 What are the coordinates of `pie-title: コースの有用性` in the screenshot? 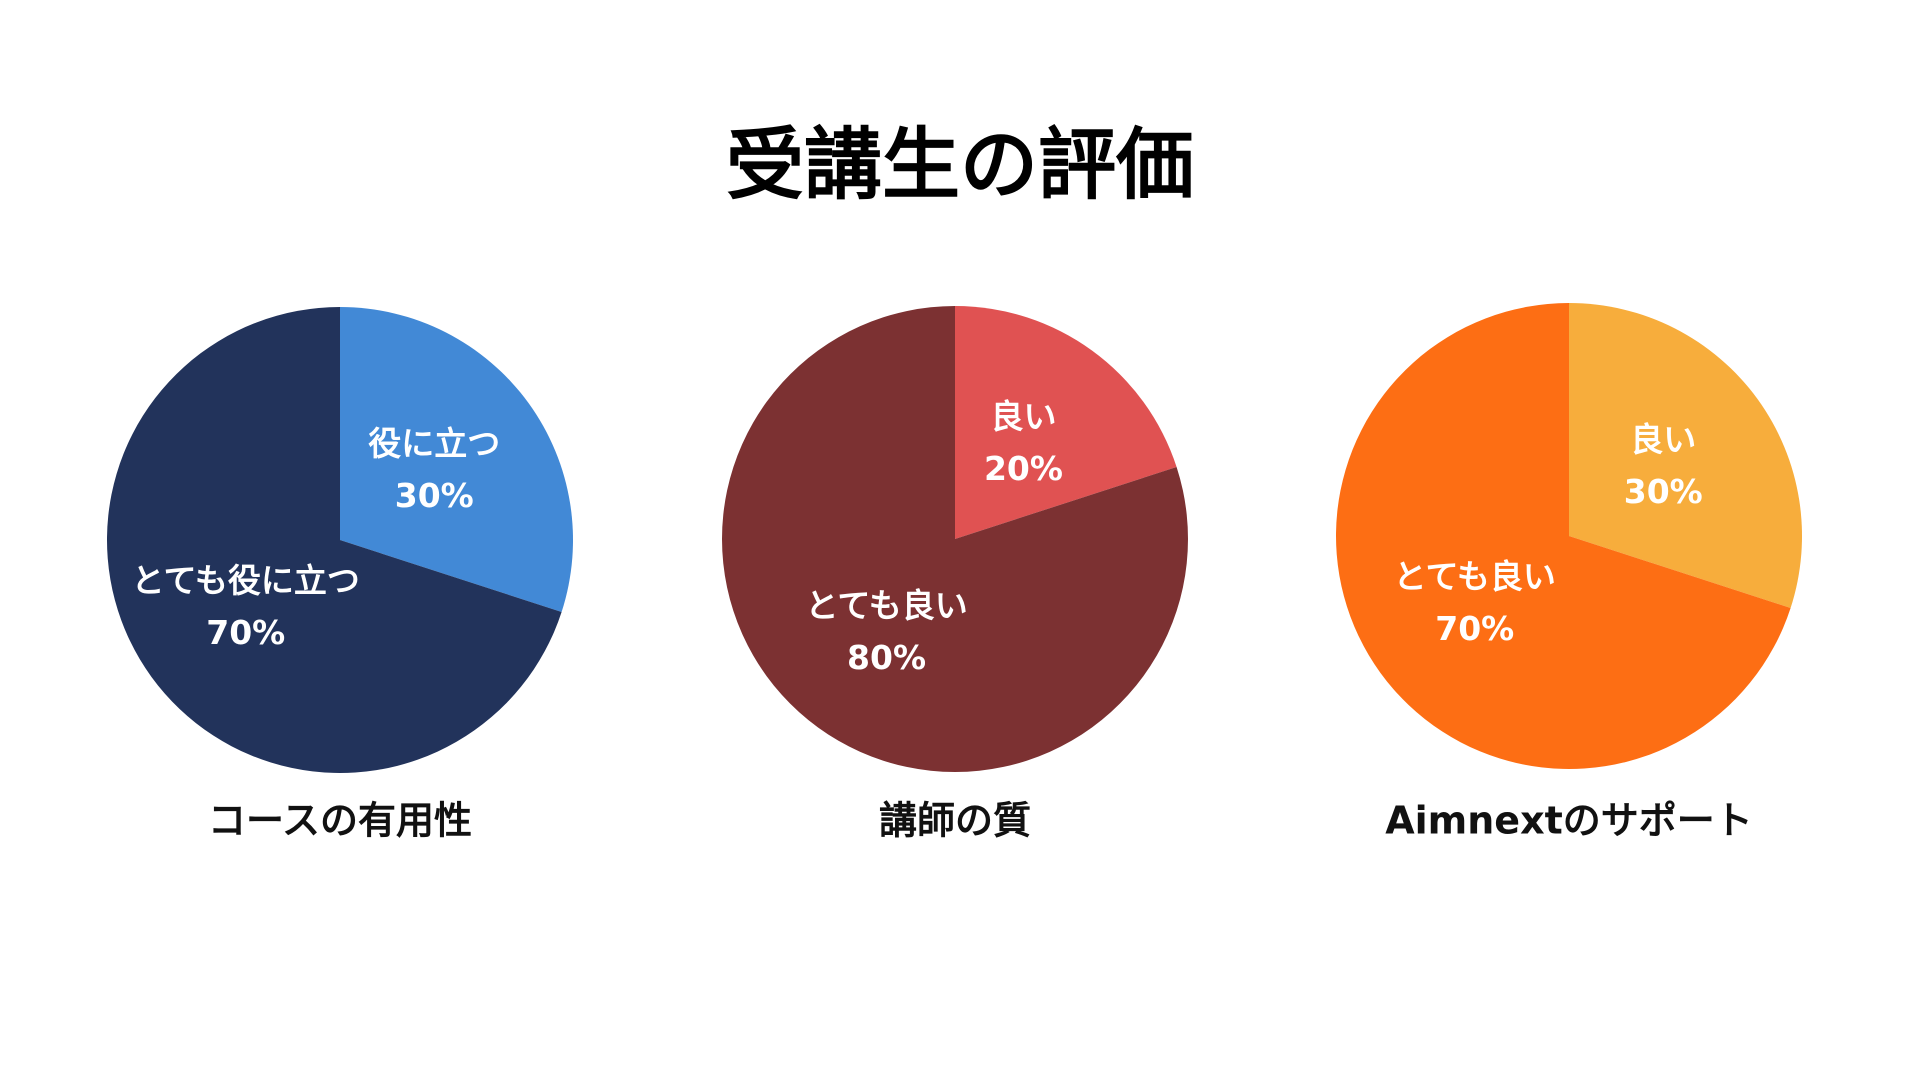 It's located at (340, 821).